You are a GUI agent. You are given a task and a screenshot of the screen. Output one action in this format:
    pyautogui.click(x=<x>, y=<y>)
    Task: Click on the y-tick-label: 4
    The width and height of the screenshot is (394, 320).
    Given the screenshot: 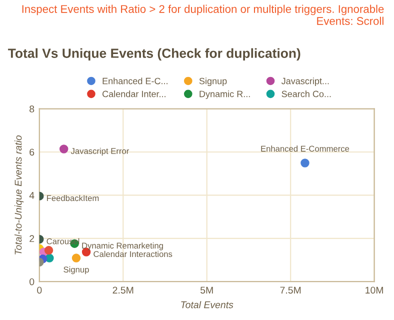 What is the action you would take?
    pyautogui.click(x=31, y=195)
    